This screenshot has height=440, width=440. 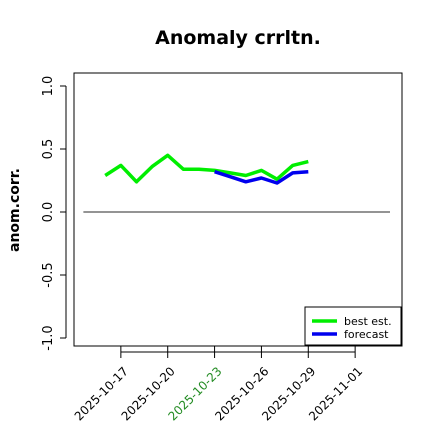 I want to click on y-tick-label: -1.0, so click(x=48, y=337).